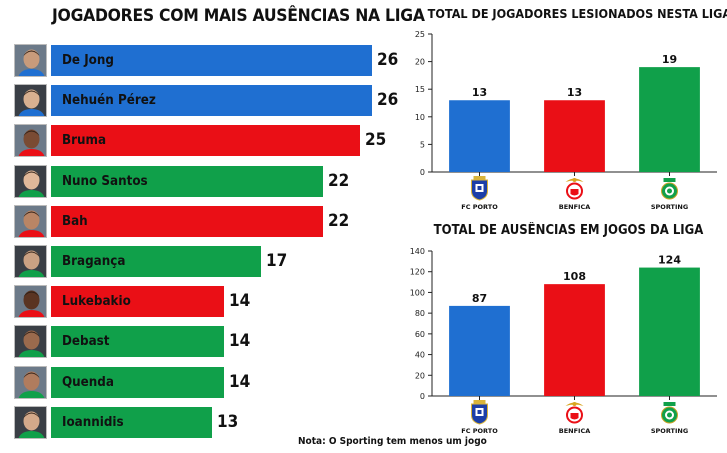 The height and width of the screenshot is (453, 727). Describe the element at coordinates (94, 261) in the screenshot. I see `player-name: Bragança` at that location.